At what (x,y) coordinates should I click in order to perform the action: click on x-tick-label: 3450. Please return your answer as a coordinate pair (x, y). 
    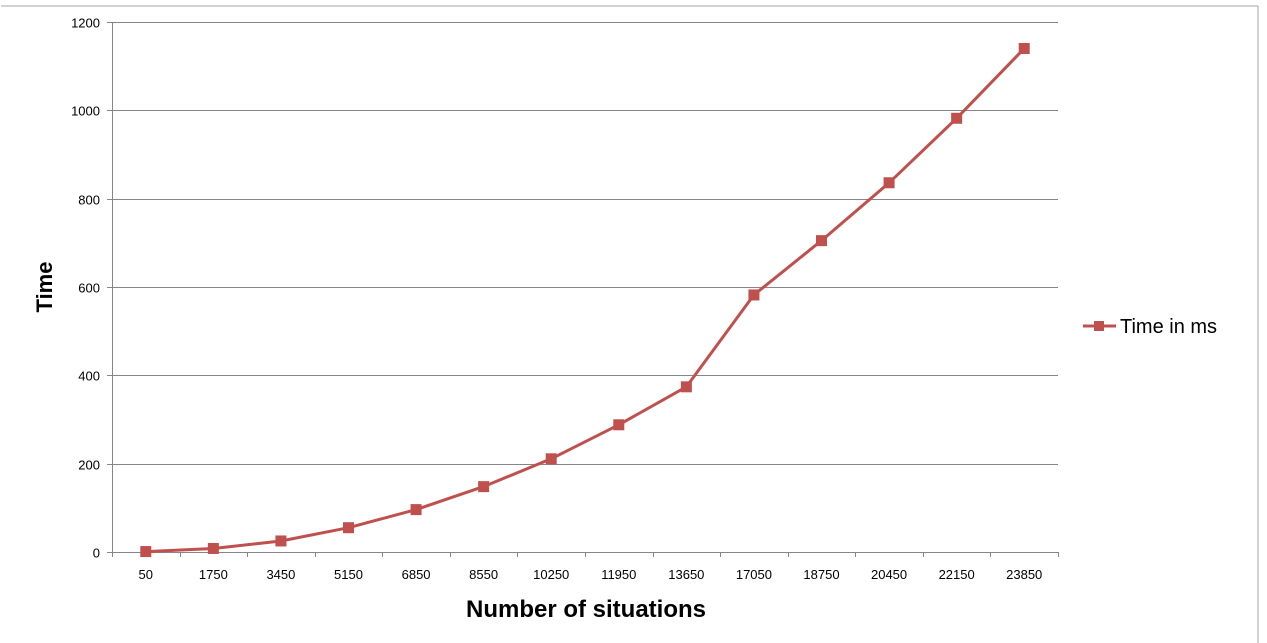
    Looking at the image, I should click on (280, 574).